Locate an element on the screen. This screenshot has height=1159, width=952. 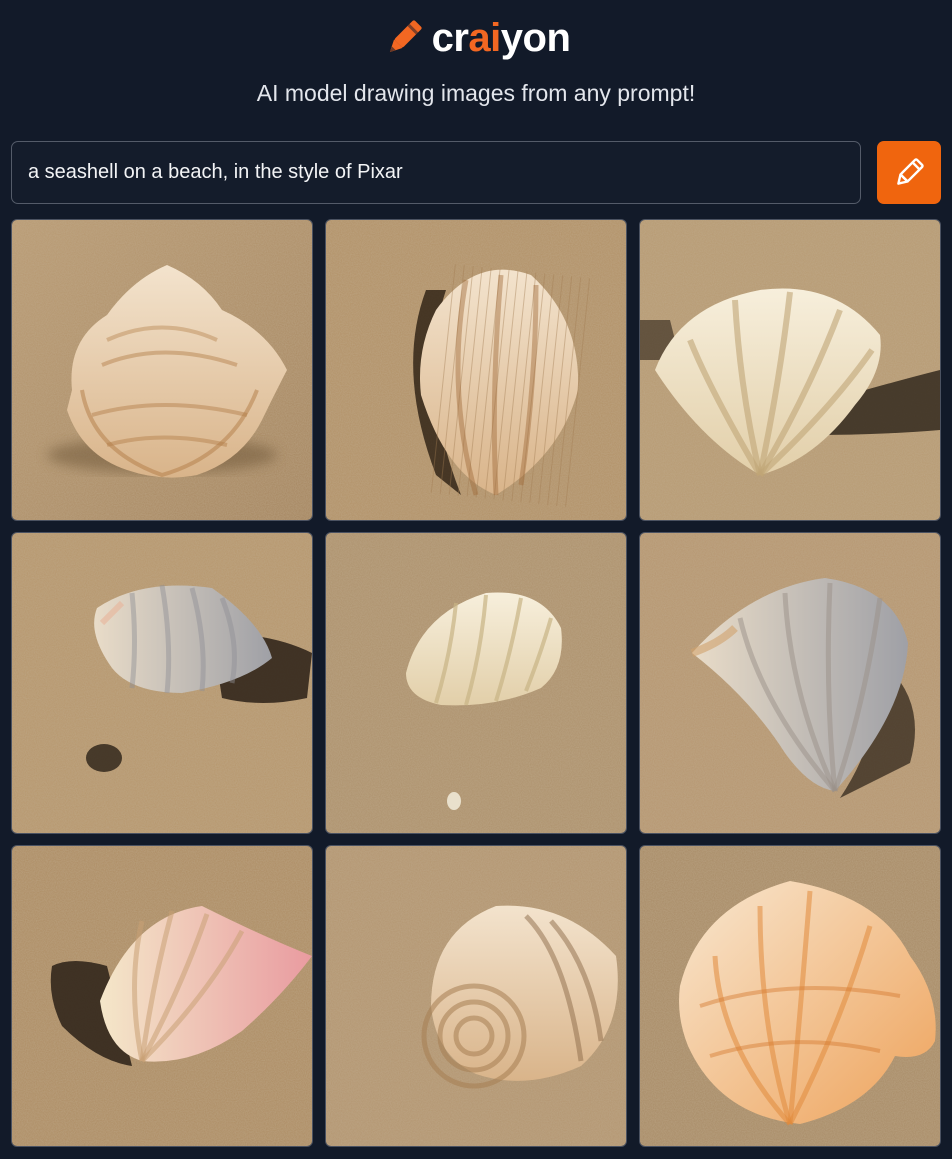
craiyon-logo: craiyon is located at coordinates (476, 38).